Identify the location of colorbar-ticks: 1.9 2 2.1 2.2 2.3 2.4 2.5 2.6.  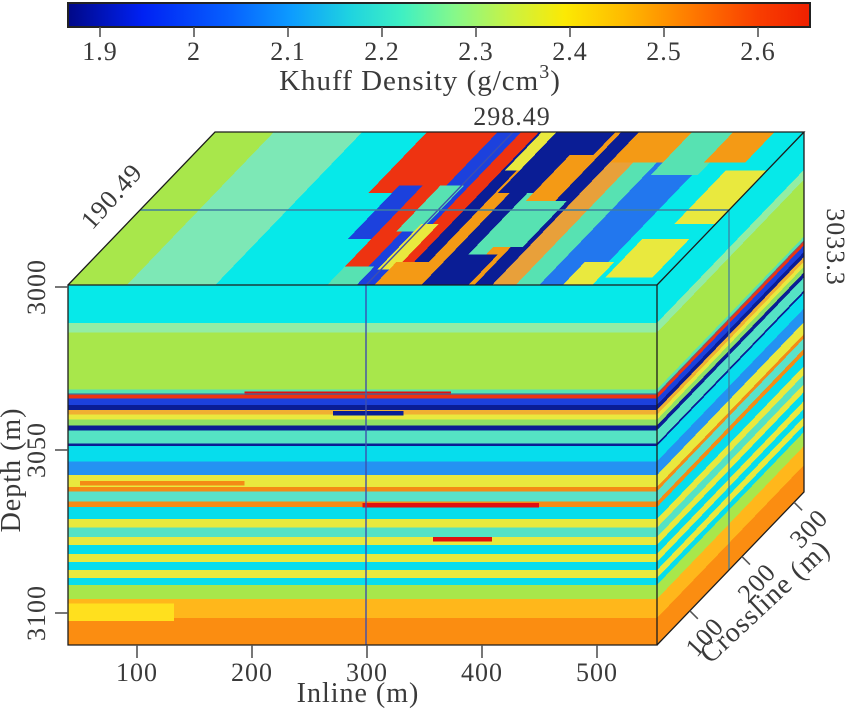
(429, 46).